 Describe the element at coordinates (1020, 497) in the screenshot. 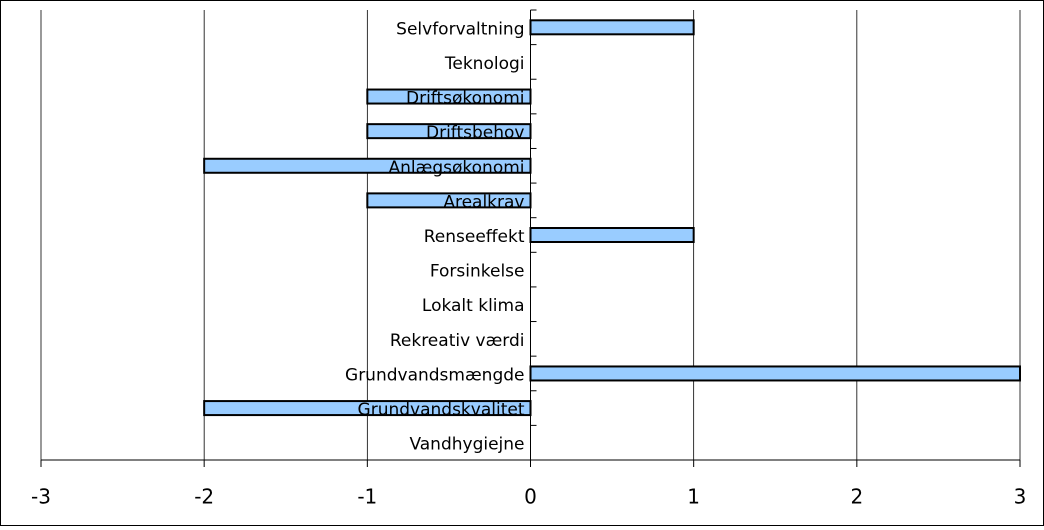

I see `x-tick-label: 3` at that location.